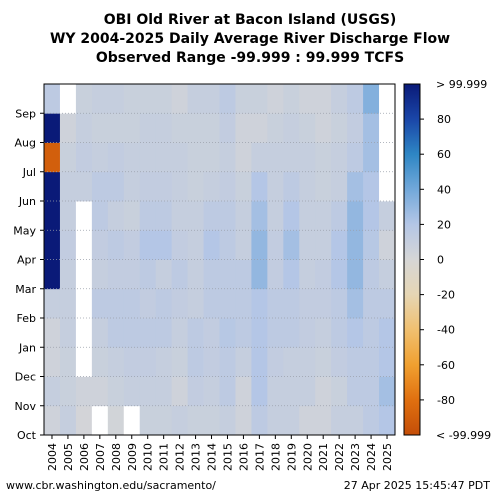 This screenshot has height=500, width=500. What do you see at coordinates (68, 157) in the screenshot?
I see `heatmap-cell-2005-jul` at bounding box center [68, 157].